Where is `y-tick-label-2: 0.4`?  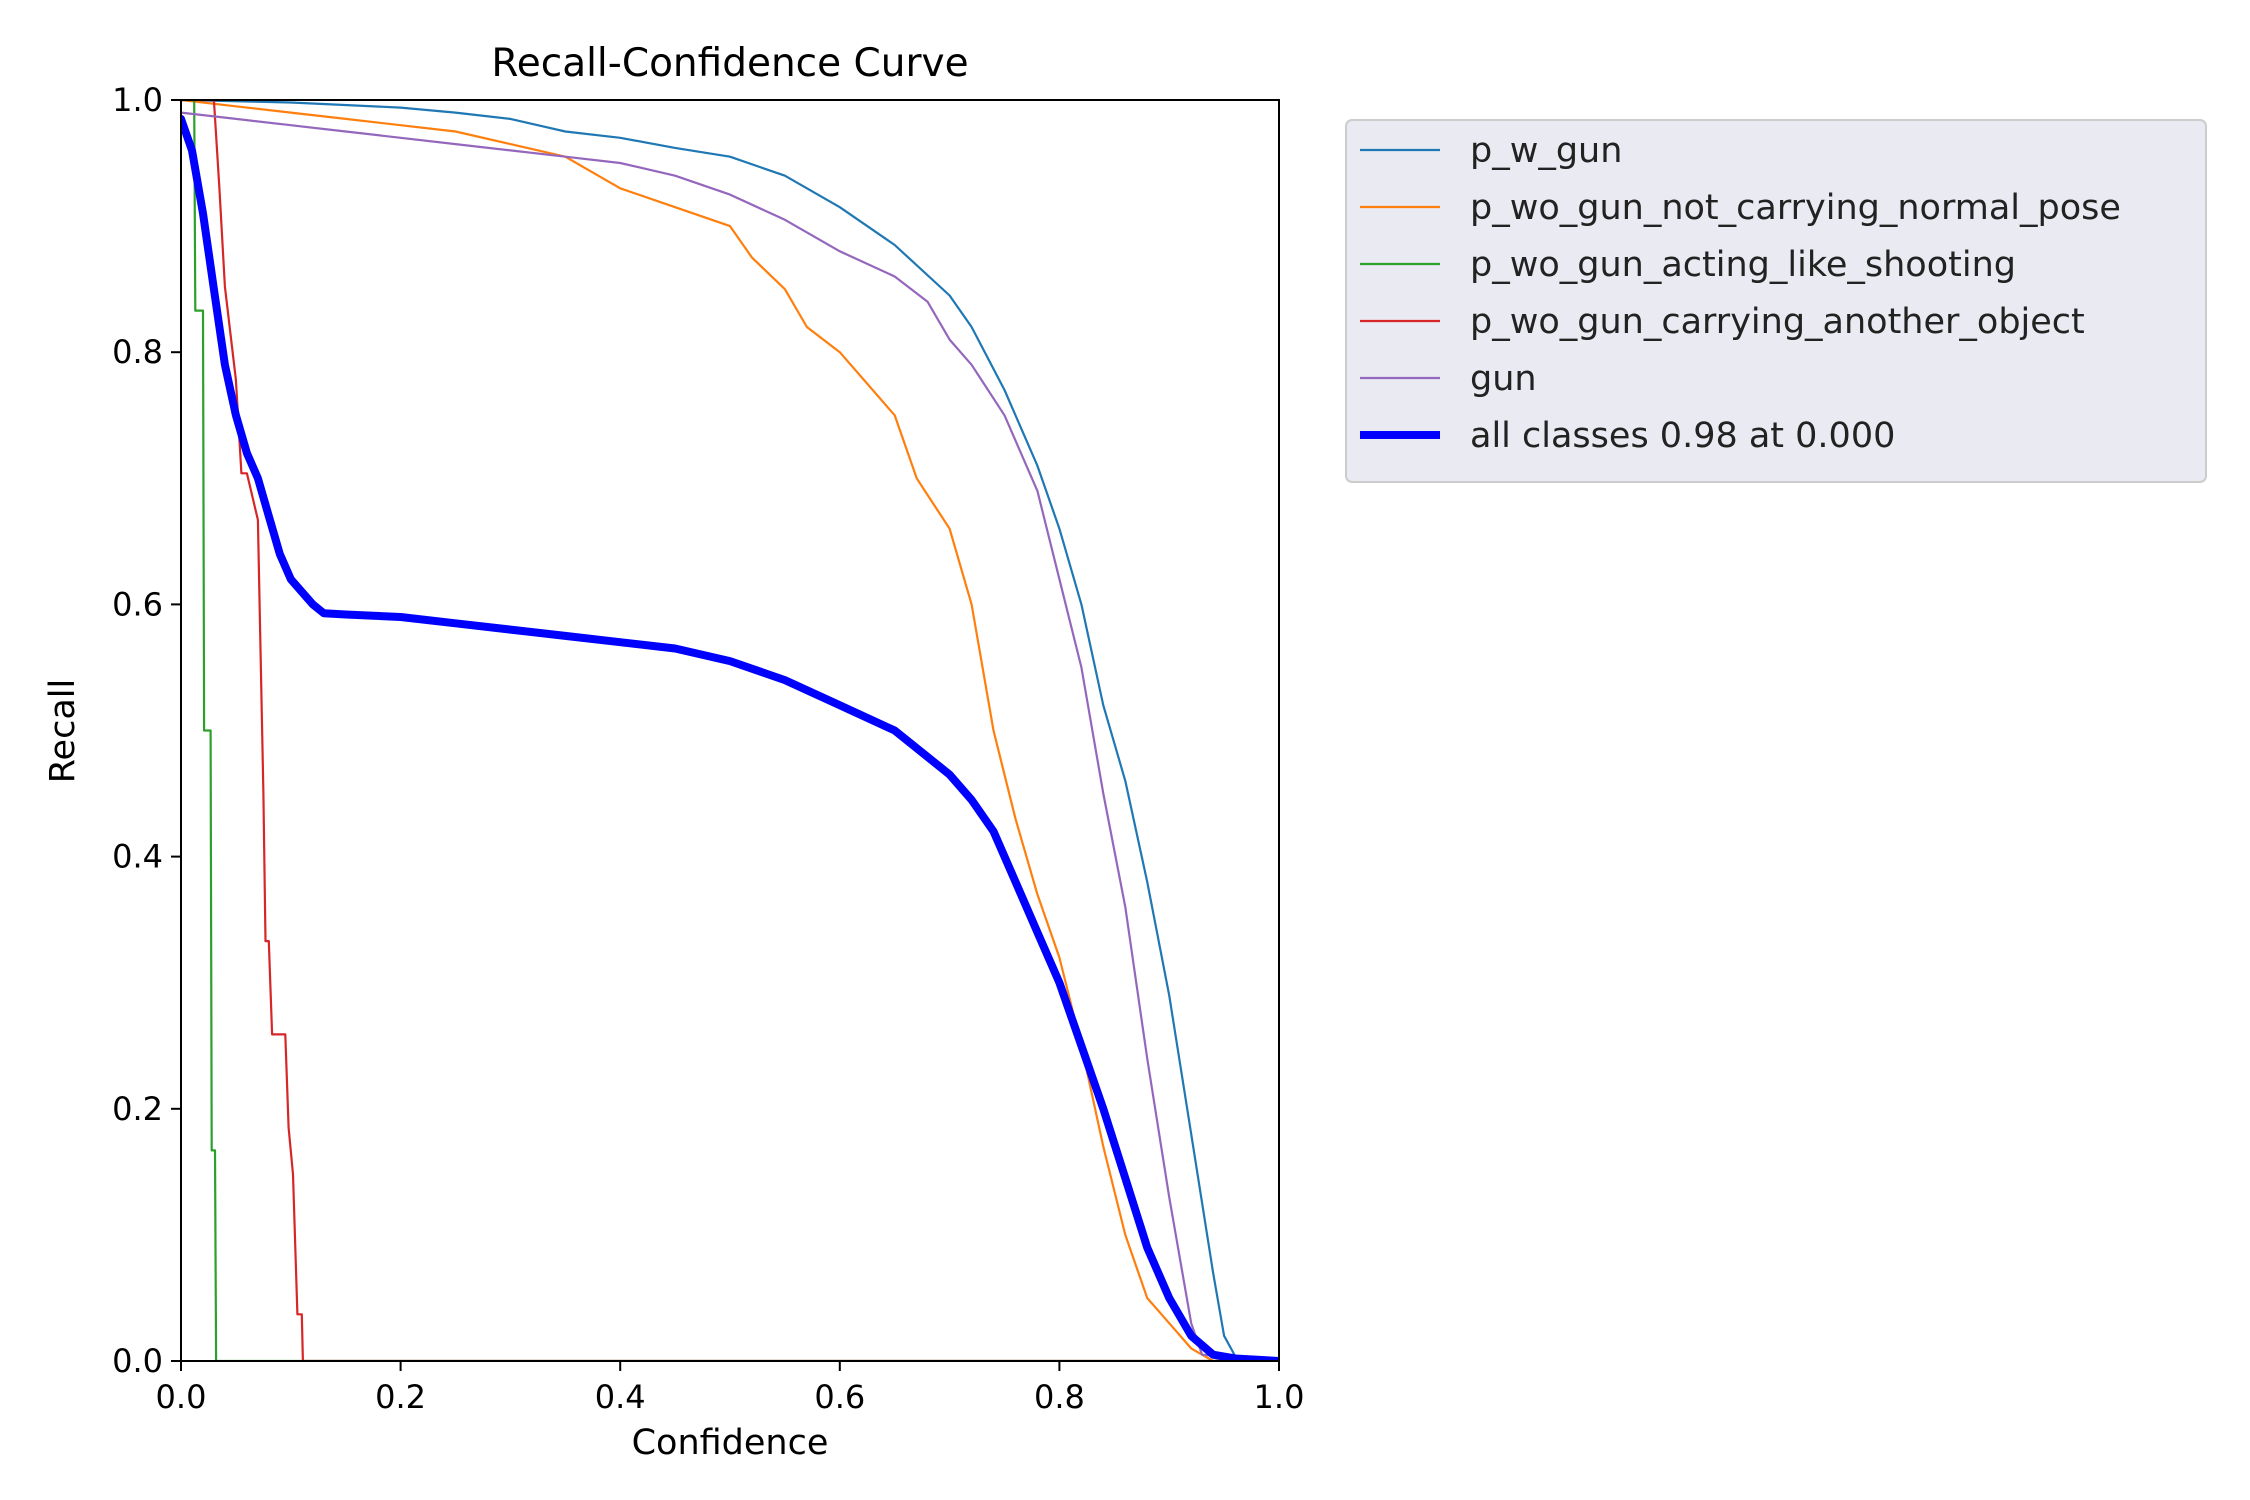
y-tick-label-2: 0.4 is located at coordinates (137, 857).